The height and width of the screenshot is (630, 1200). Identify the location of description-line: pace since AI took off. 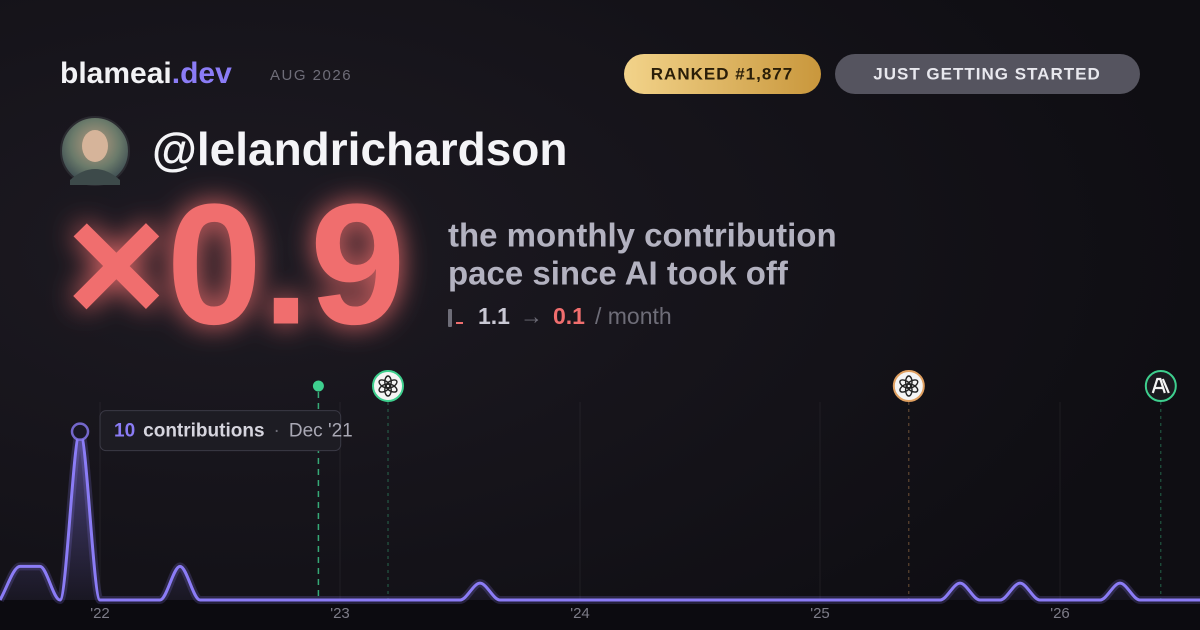
(618, 273).